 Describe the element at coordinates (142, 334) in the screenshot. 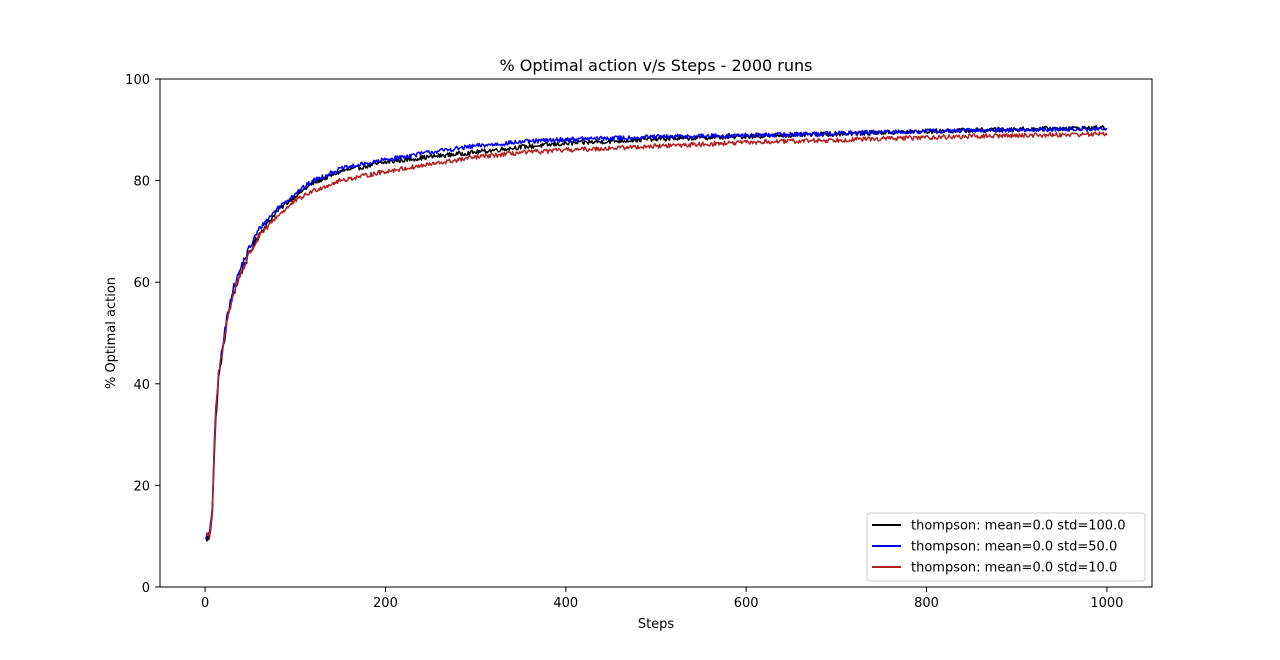

I see `y-axis: 0 20 40 60 80 100` at that location.